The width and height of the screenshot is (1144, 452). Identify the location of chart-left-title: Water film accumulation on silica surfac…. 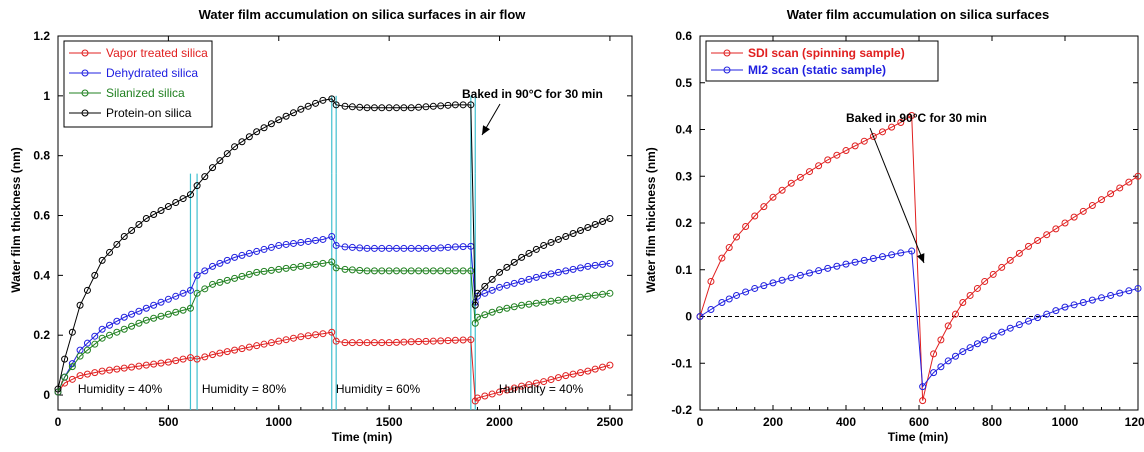
(363, 14).